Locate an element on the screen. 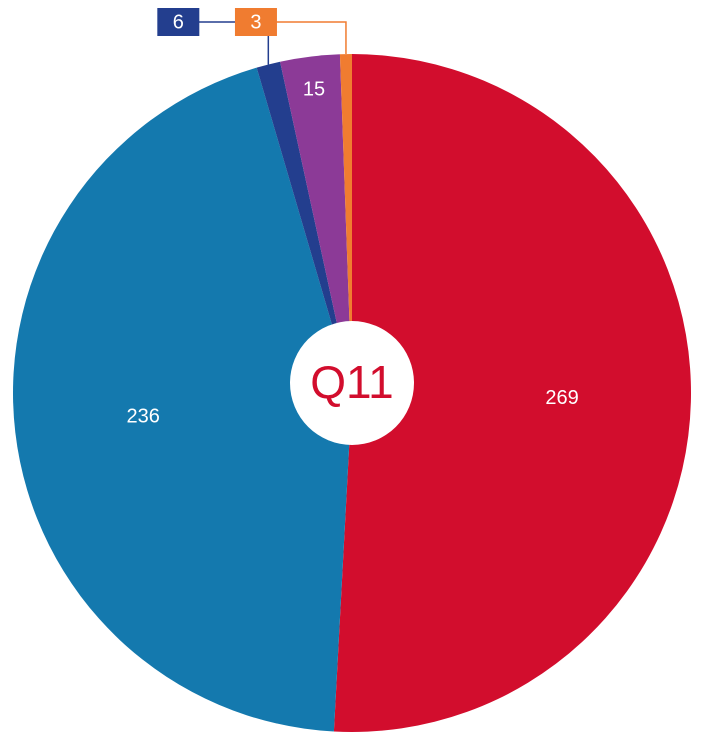  center-circle is located at coordinates (352, 383).